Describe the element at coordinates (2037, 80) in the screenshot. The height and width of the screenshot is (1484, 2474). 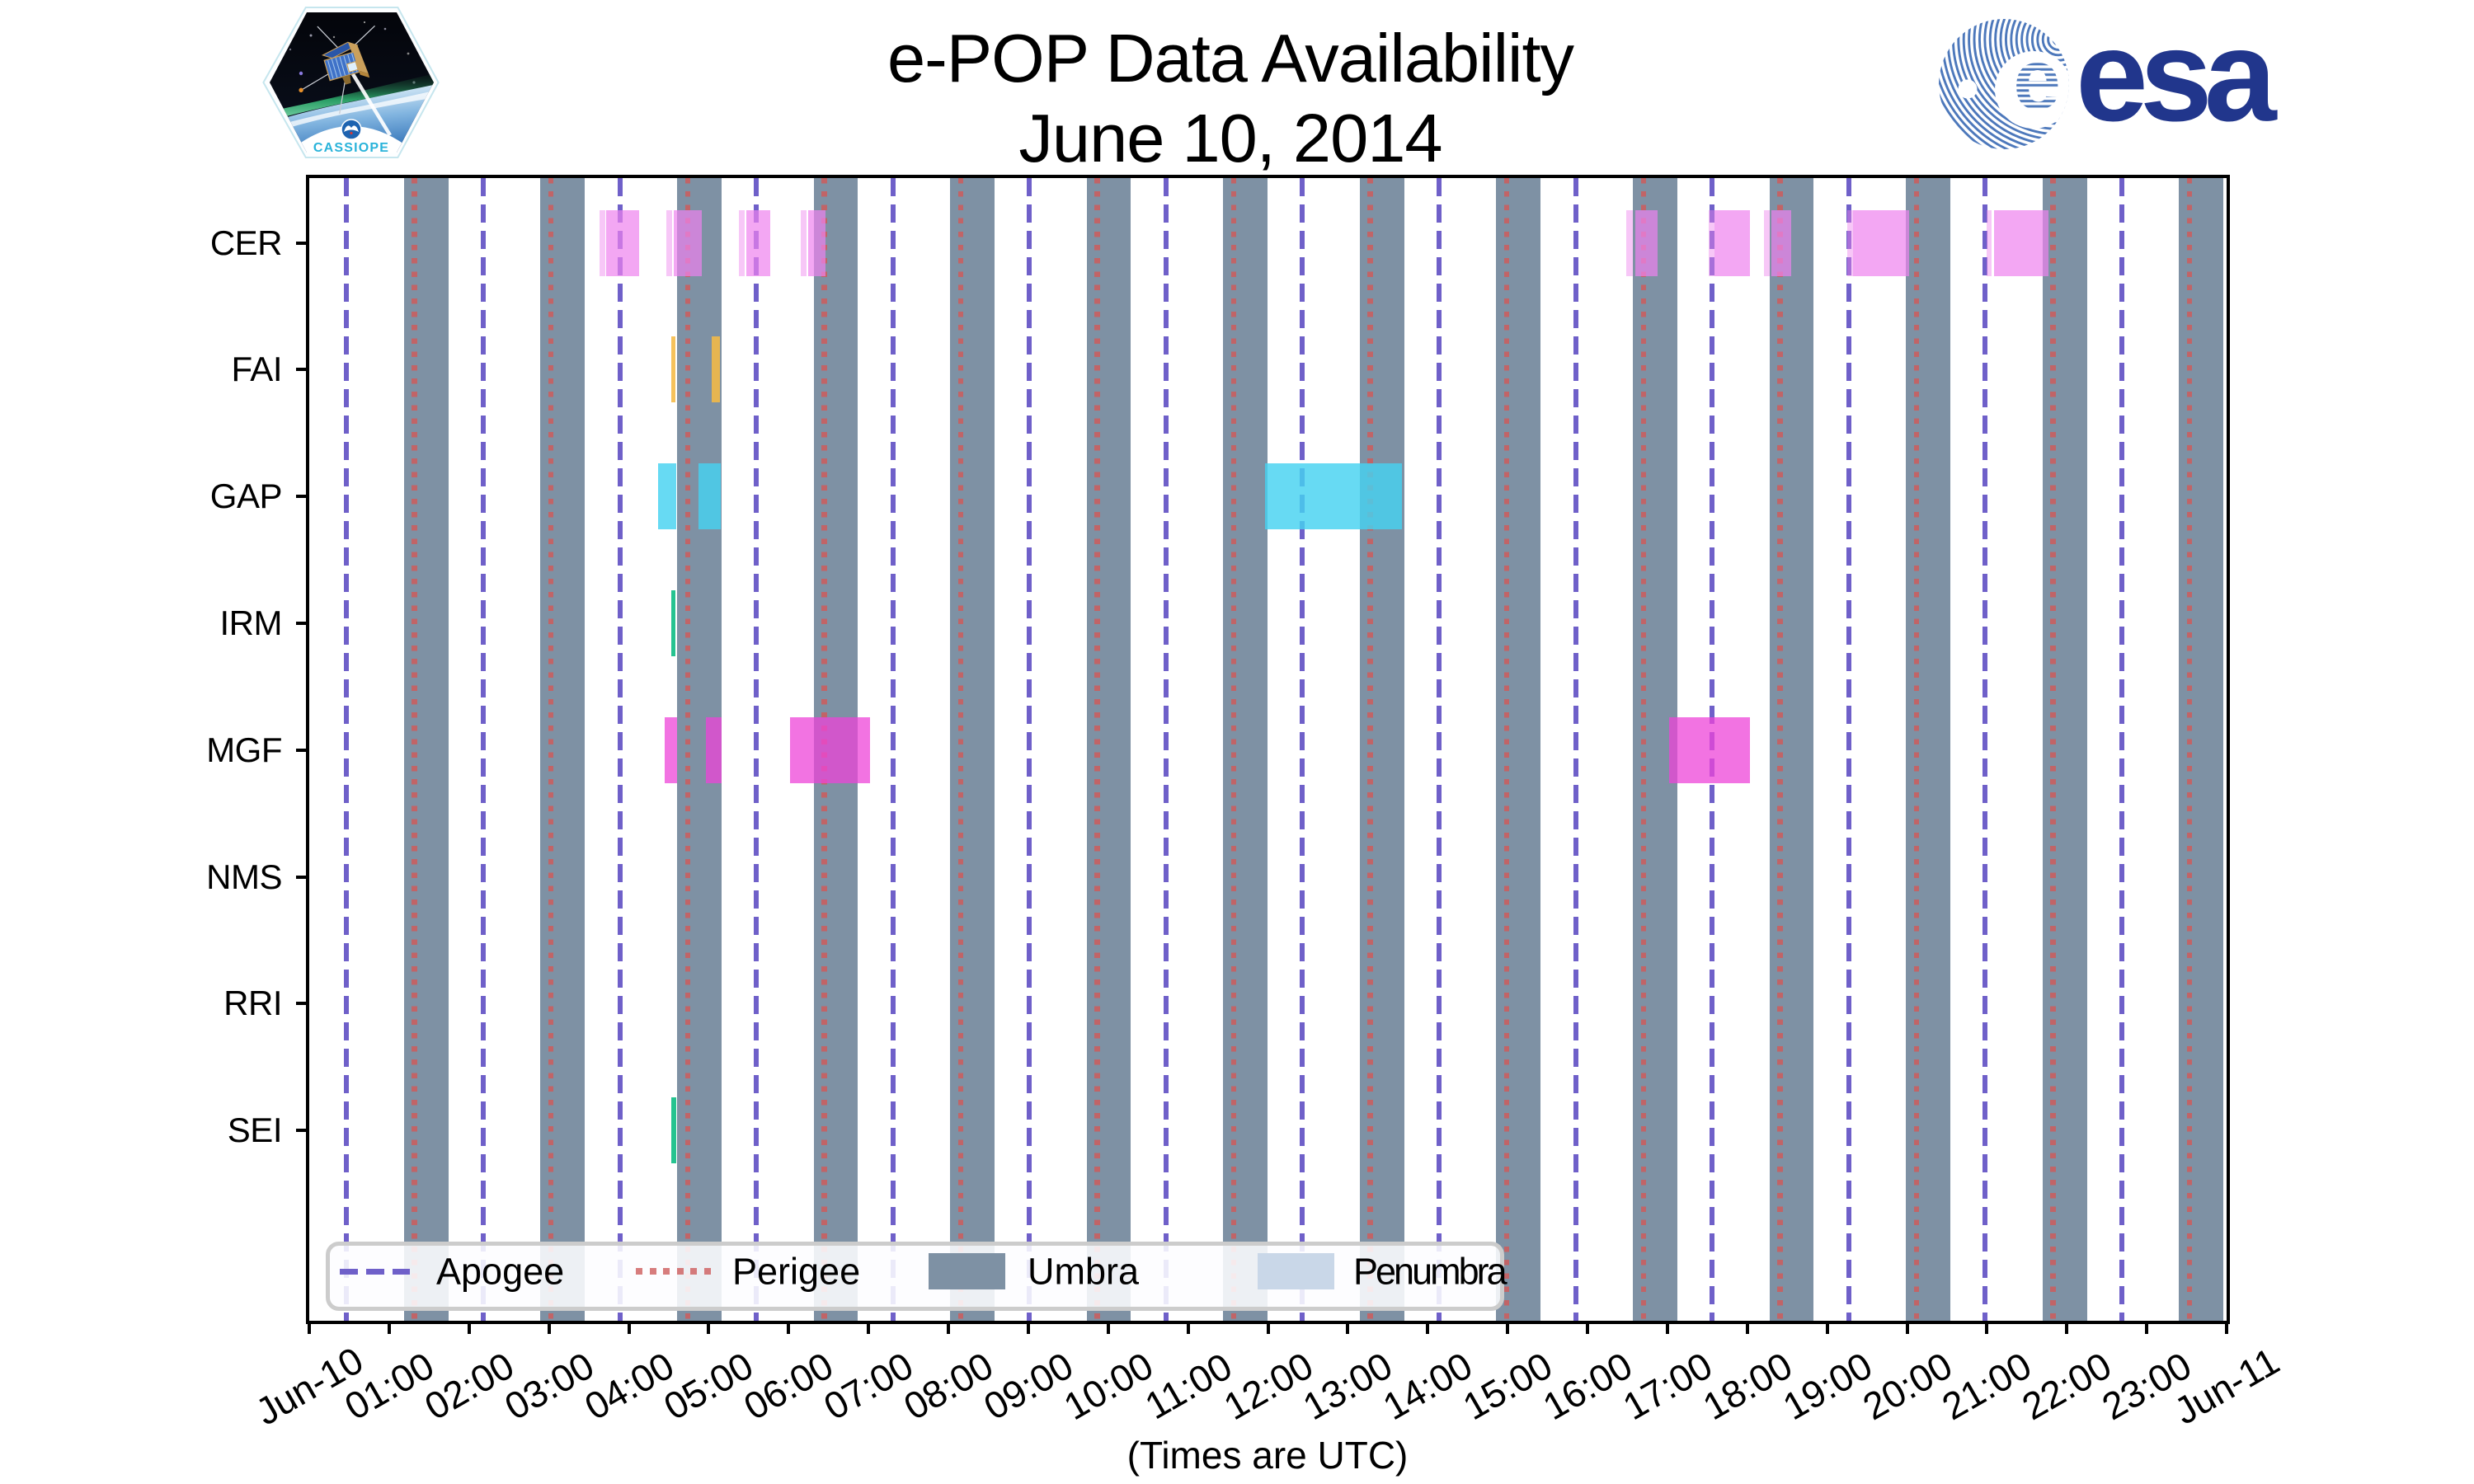
I see `svg-text: e` at that location.